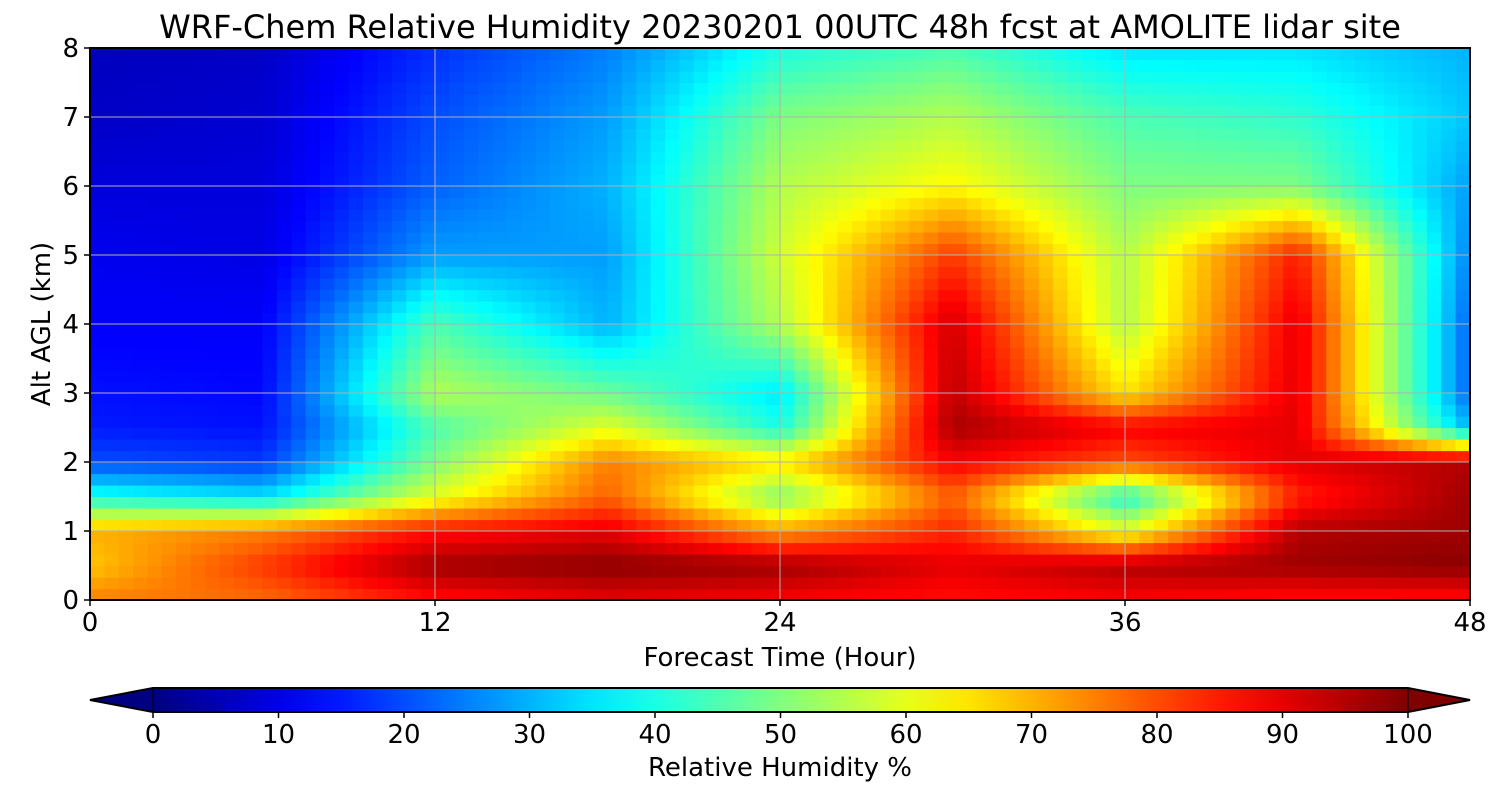 The image size is (1500, 800). What do you see at coordinates (403, 735) in the screenshot?
I see `colorbar-tick-label: 20` at bounding box center [403, 735].